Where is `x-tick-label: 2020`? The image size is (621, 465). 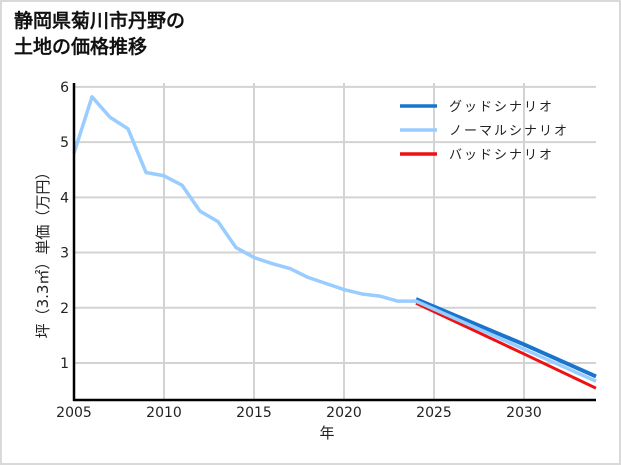
x-tick-label: 2020 is located at coordinates (344, 413).